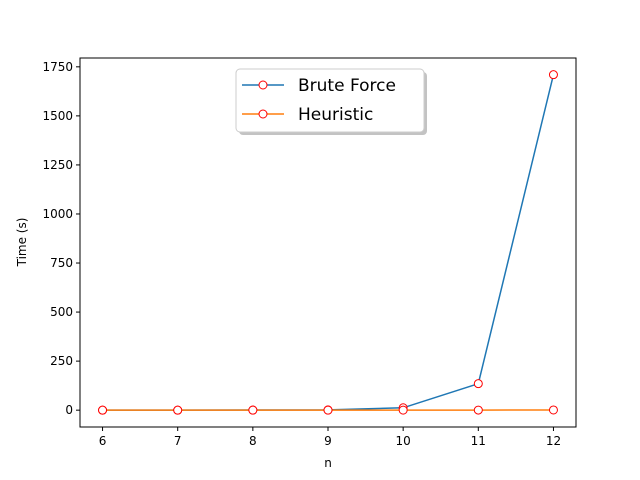 The image size is (640, 480). Describe the element at coordinates (61, 361) in the screenshot. I see `y-tick-label: 250` at that location.